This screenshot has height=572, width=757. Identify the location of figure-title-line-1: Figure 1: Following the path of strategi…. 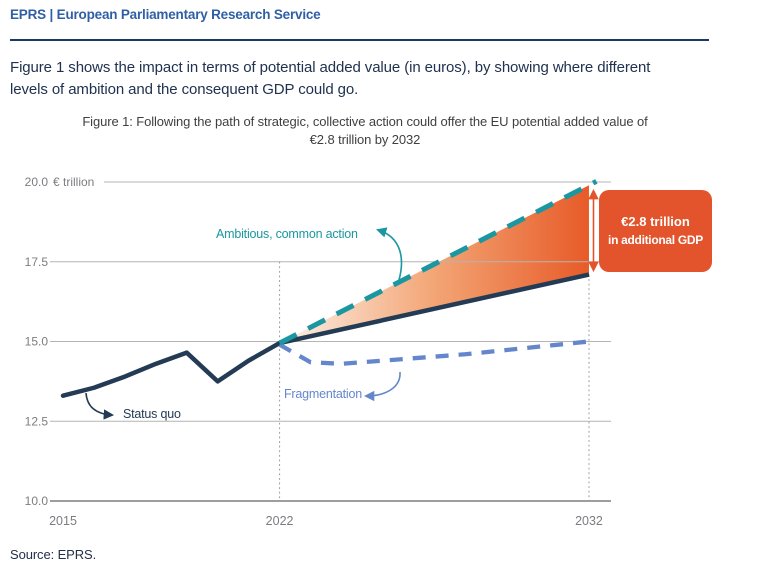
(365, 121).